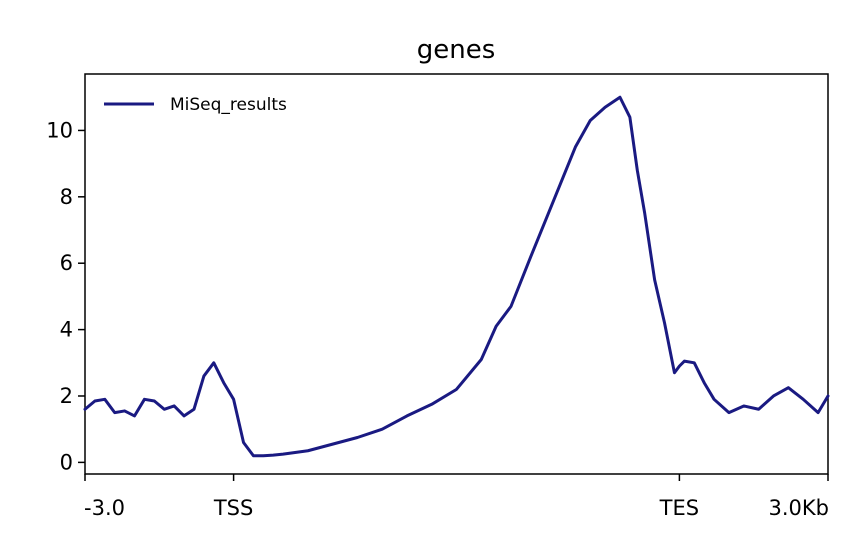 Image resolution: width=866 pixels, height=551 pixels. Describe the element at coordinates (104, 508) in the screenshot. I see `x-tick-label: -3.0` at that location.